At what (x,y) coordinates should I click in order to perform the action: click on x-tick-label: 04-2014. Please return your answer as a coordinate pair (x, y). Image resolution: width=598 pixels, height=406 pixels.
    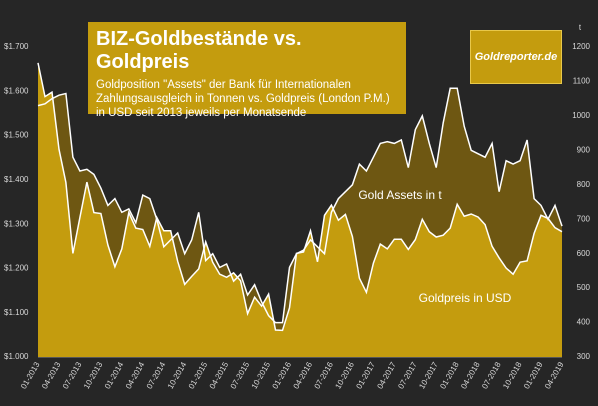
    Looking at the image, I should click on (135, 375).